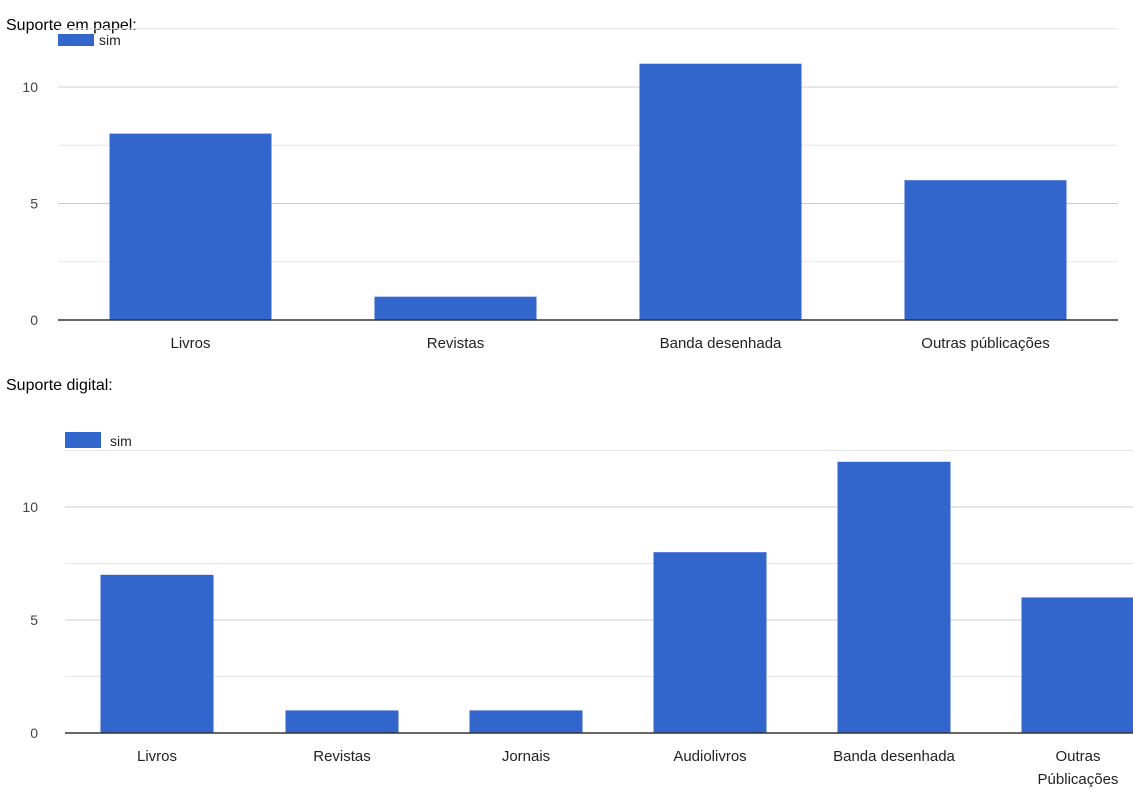 The width and height of the screenshot is (1133, 793). What do you see at coordinates (1078, 768) in the screenshot?
I see `x-category-label: Outras Públicações` at bounding box center [1078, 768].